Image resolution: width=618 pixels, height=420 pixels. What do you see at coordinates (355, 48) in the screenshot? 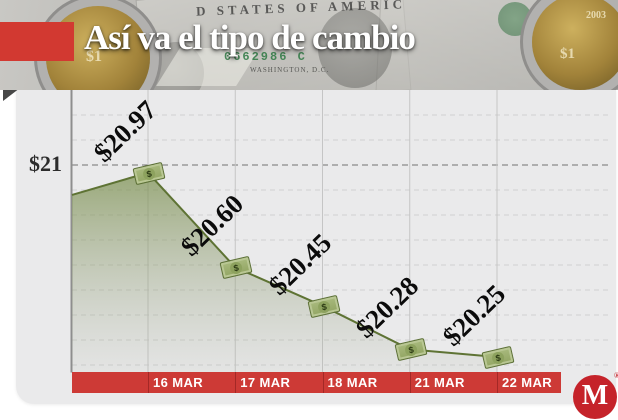
I see `washington-portrait-decor` at bounding box center [355, 48].